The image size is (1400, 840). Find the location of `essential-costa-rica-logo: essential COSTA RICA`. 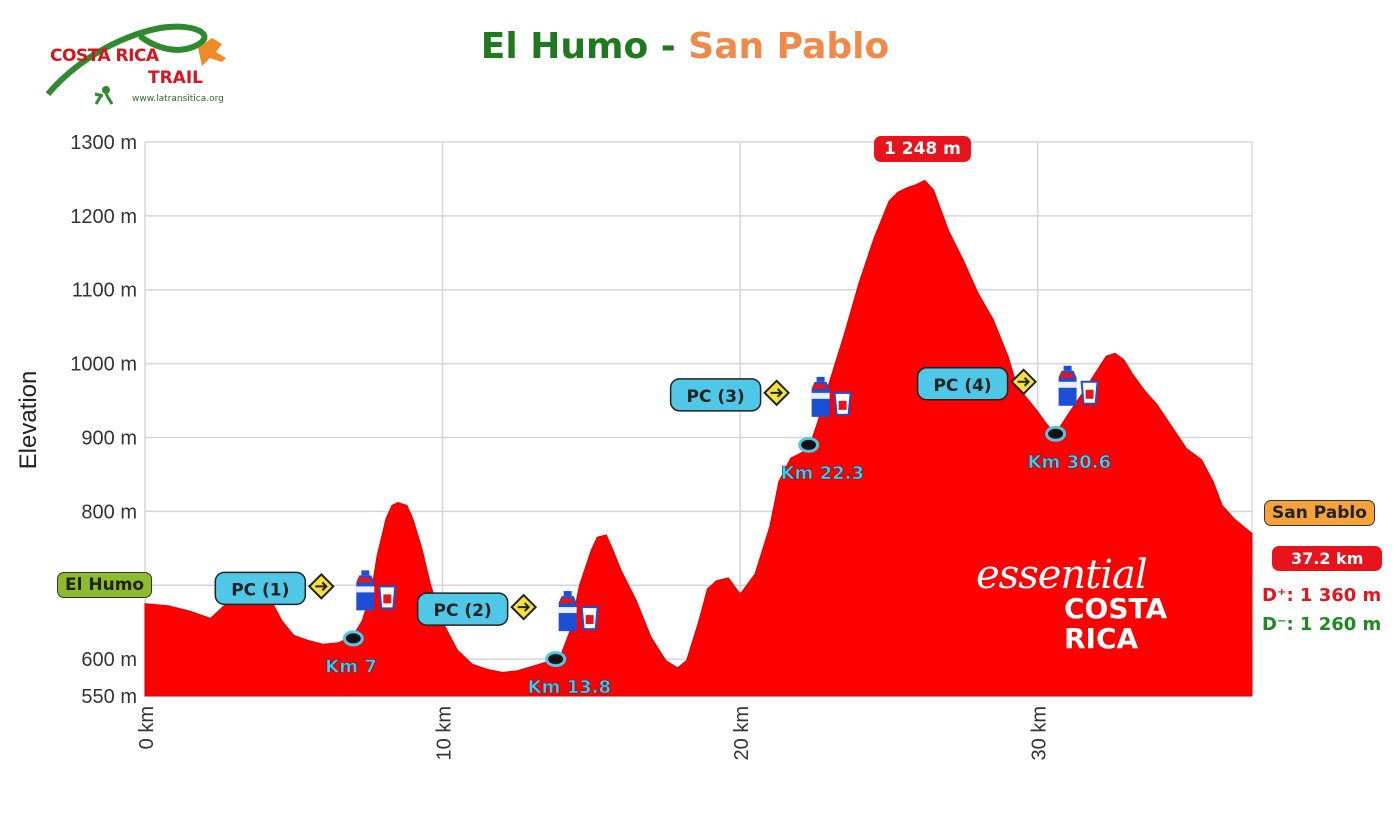

essential-costa-rica-logo: essential COSTA RICA is located at coordinates (1086, 607).